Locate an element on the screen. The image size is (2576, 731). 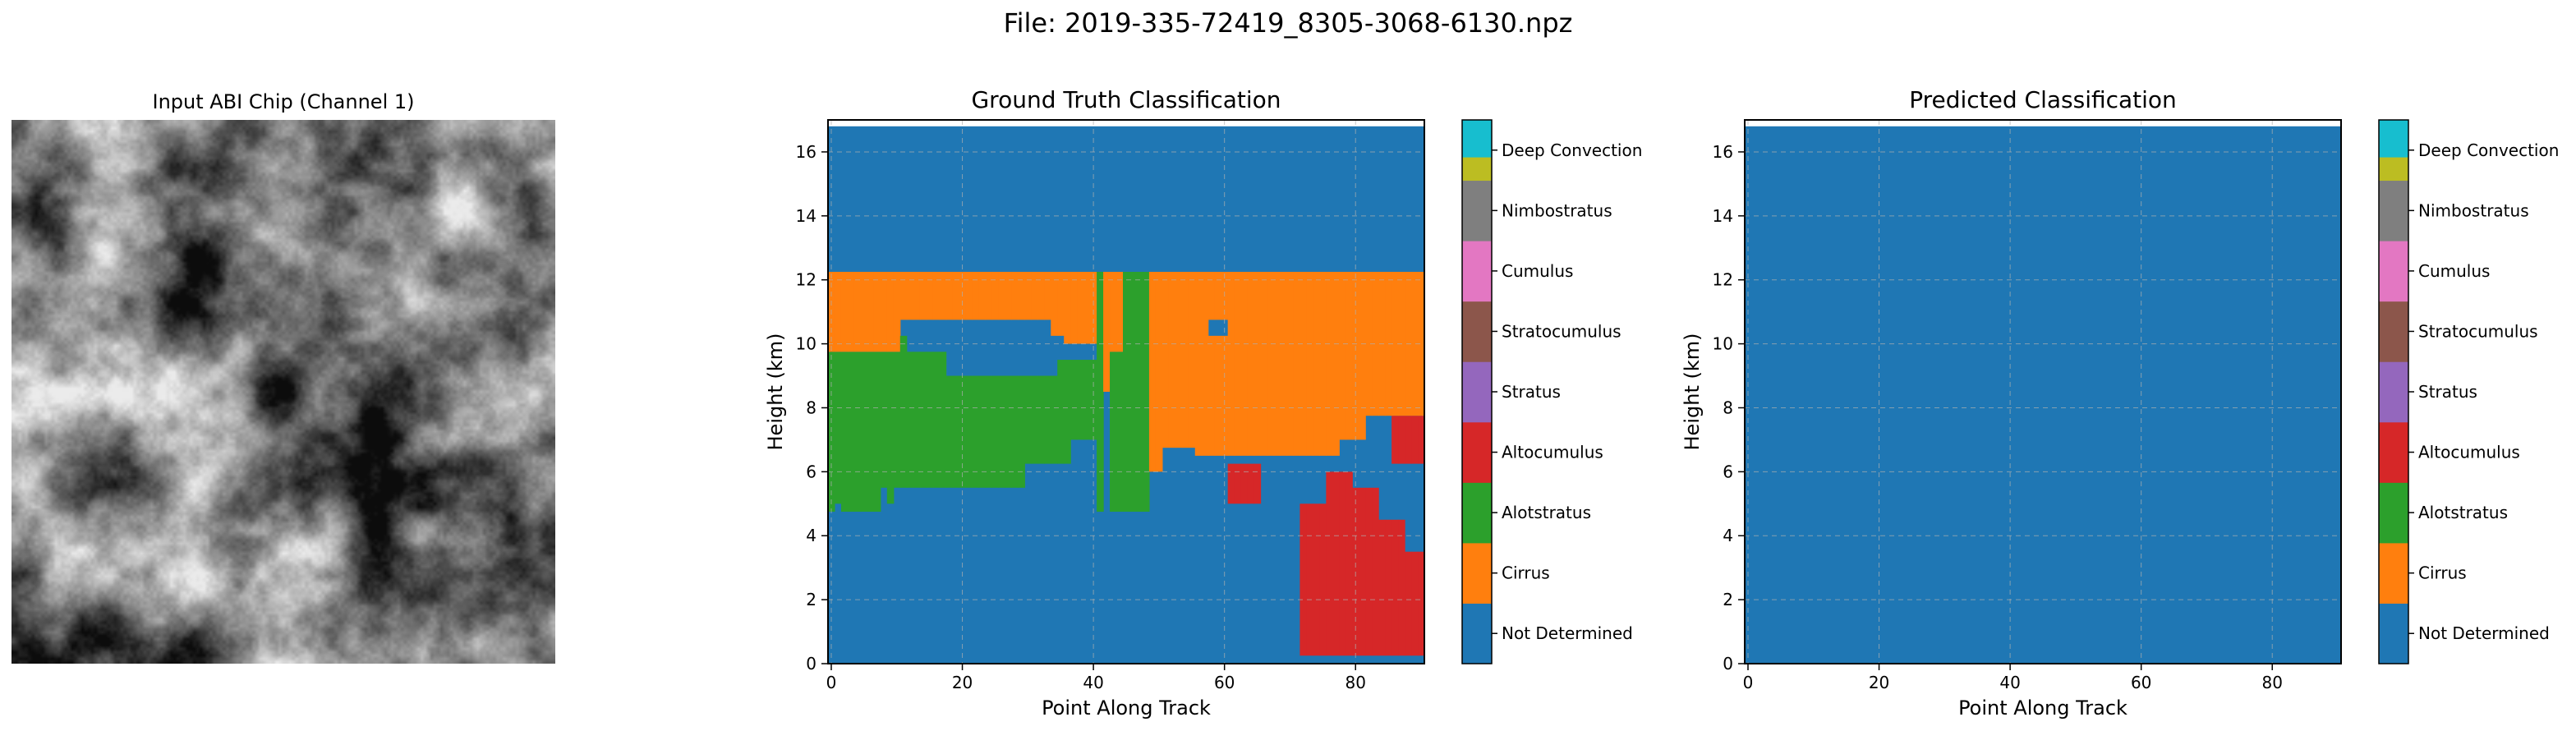
y-tick-label: 8 is located at coordinates (811, 407).